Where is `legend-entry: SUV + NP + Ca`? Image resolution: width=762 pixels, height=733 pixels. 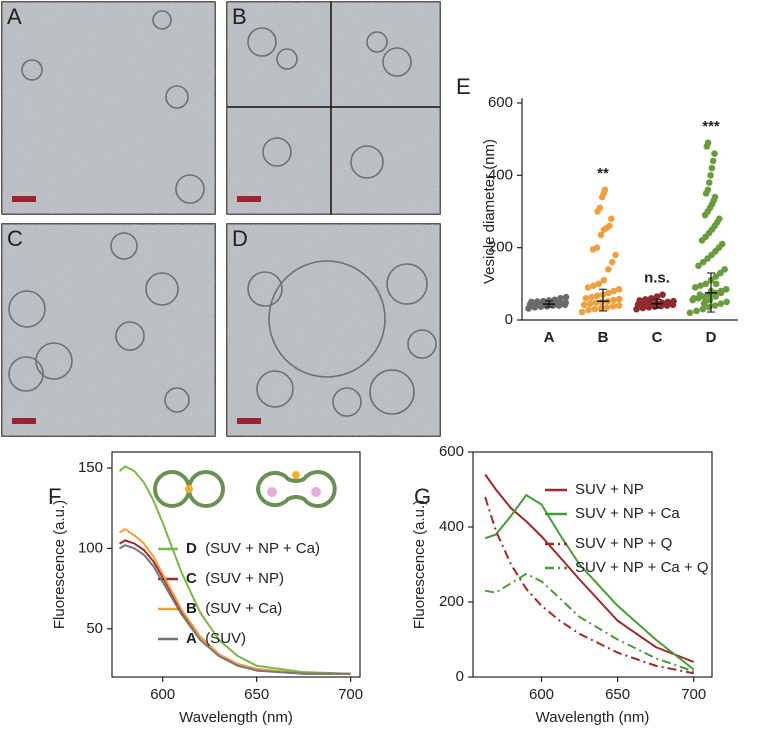
legend-entry: SUV + NP + Ca is located at coordinates (627, 513).